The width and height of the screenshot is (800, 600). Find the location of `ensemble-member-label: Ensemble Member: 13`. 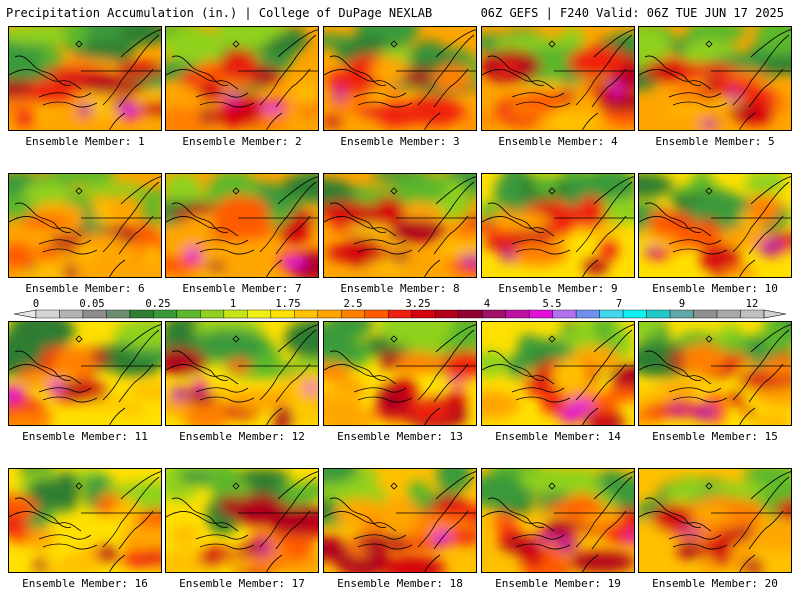

ensemble-member-label: Ensemble Member: 13 is located at coordinates (400, 436).